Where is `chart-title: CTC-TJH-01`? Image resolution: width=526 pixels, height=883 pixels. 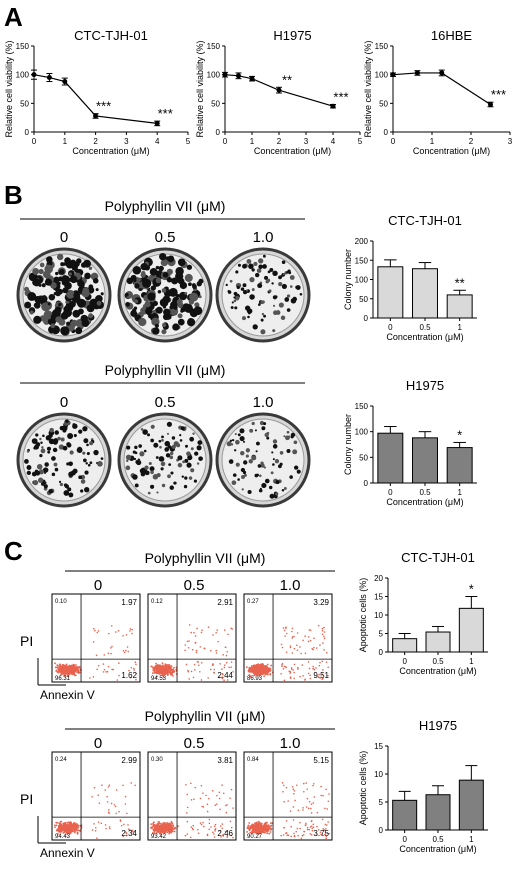
chart-title: CTC-TJH-01 is located at coordinates (111, 35).